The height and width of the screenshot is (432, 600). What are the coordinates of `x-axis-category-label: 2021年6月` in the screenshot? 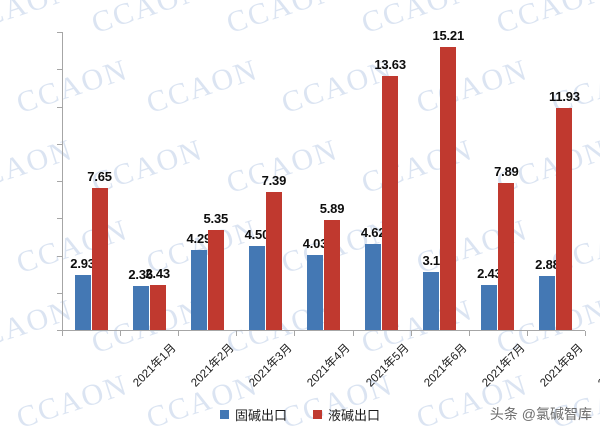 It's located at (445, 366).